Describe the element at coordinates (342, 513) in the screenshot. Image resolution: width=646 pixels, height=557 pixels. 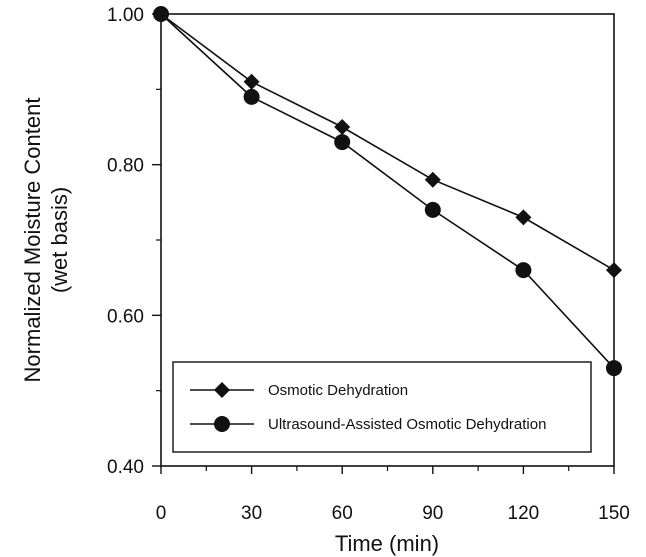
I see `x-tick-label: 60` at that location.